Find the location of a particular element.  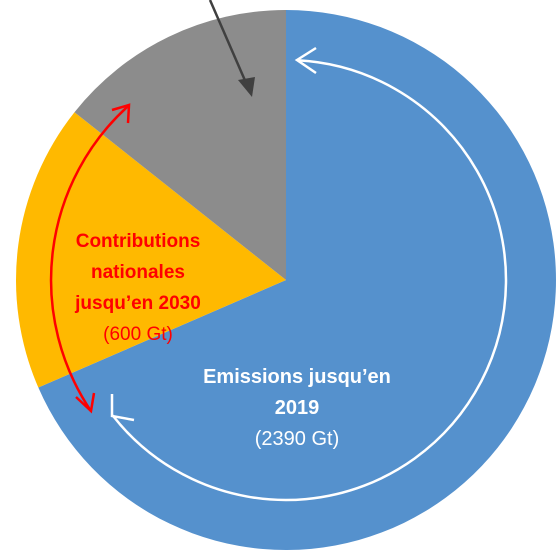

category-label: Emissions jusqu’en 2019 is located at coordinates (297, 392).